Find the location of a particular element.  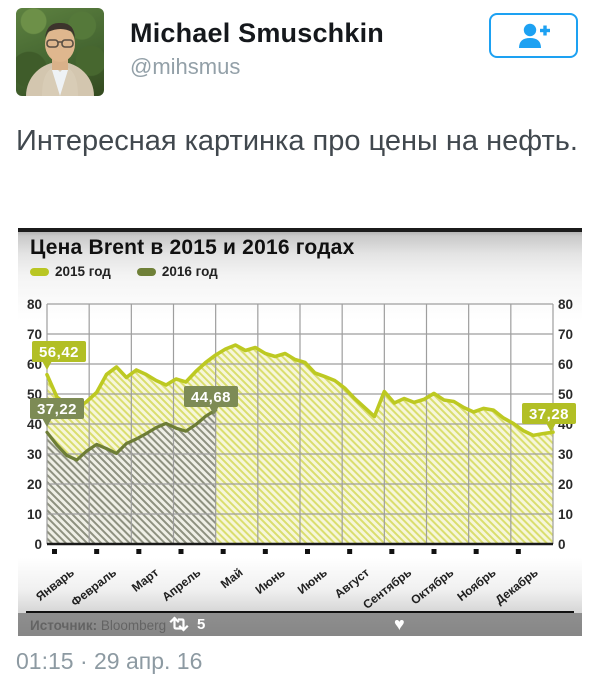

retweet-icon is located at coordinates (179, 624).